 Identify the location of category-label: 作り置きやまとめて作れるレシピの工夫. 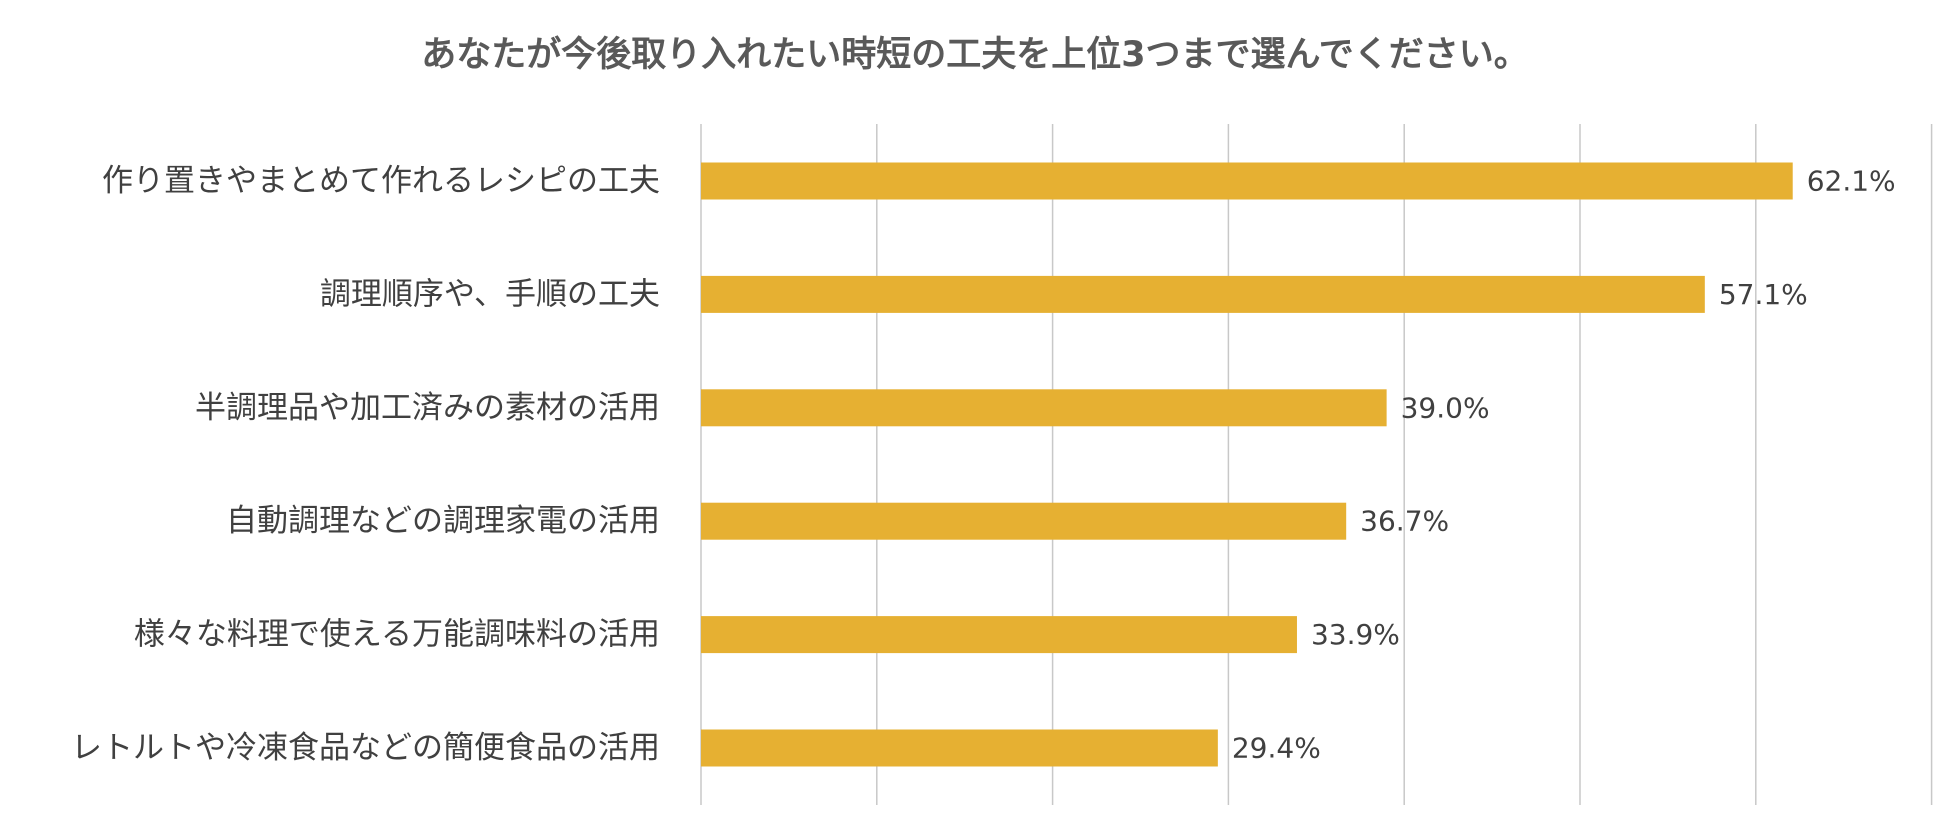
(381, 181).